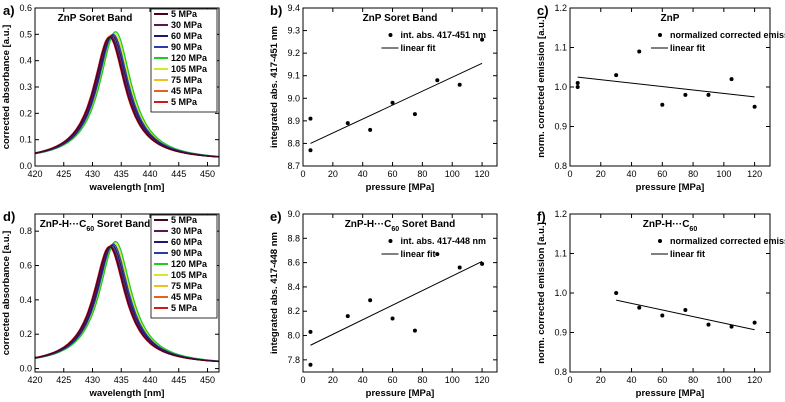 This screenshot has width=785, height=402. I want to click on legend-label: 120 MPa, so click(189, 58).